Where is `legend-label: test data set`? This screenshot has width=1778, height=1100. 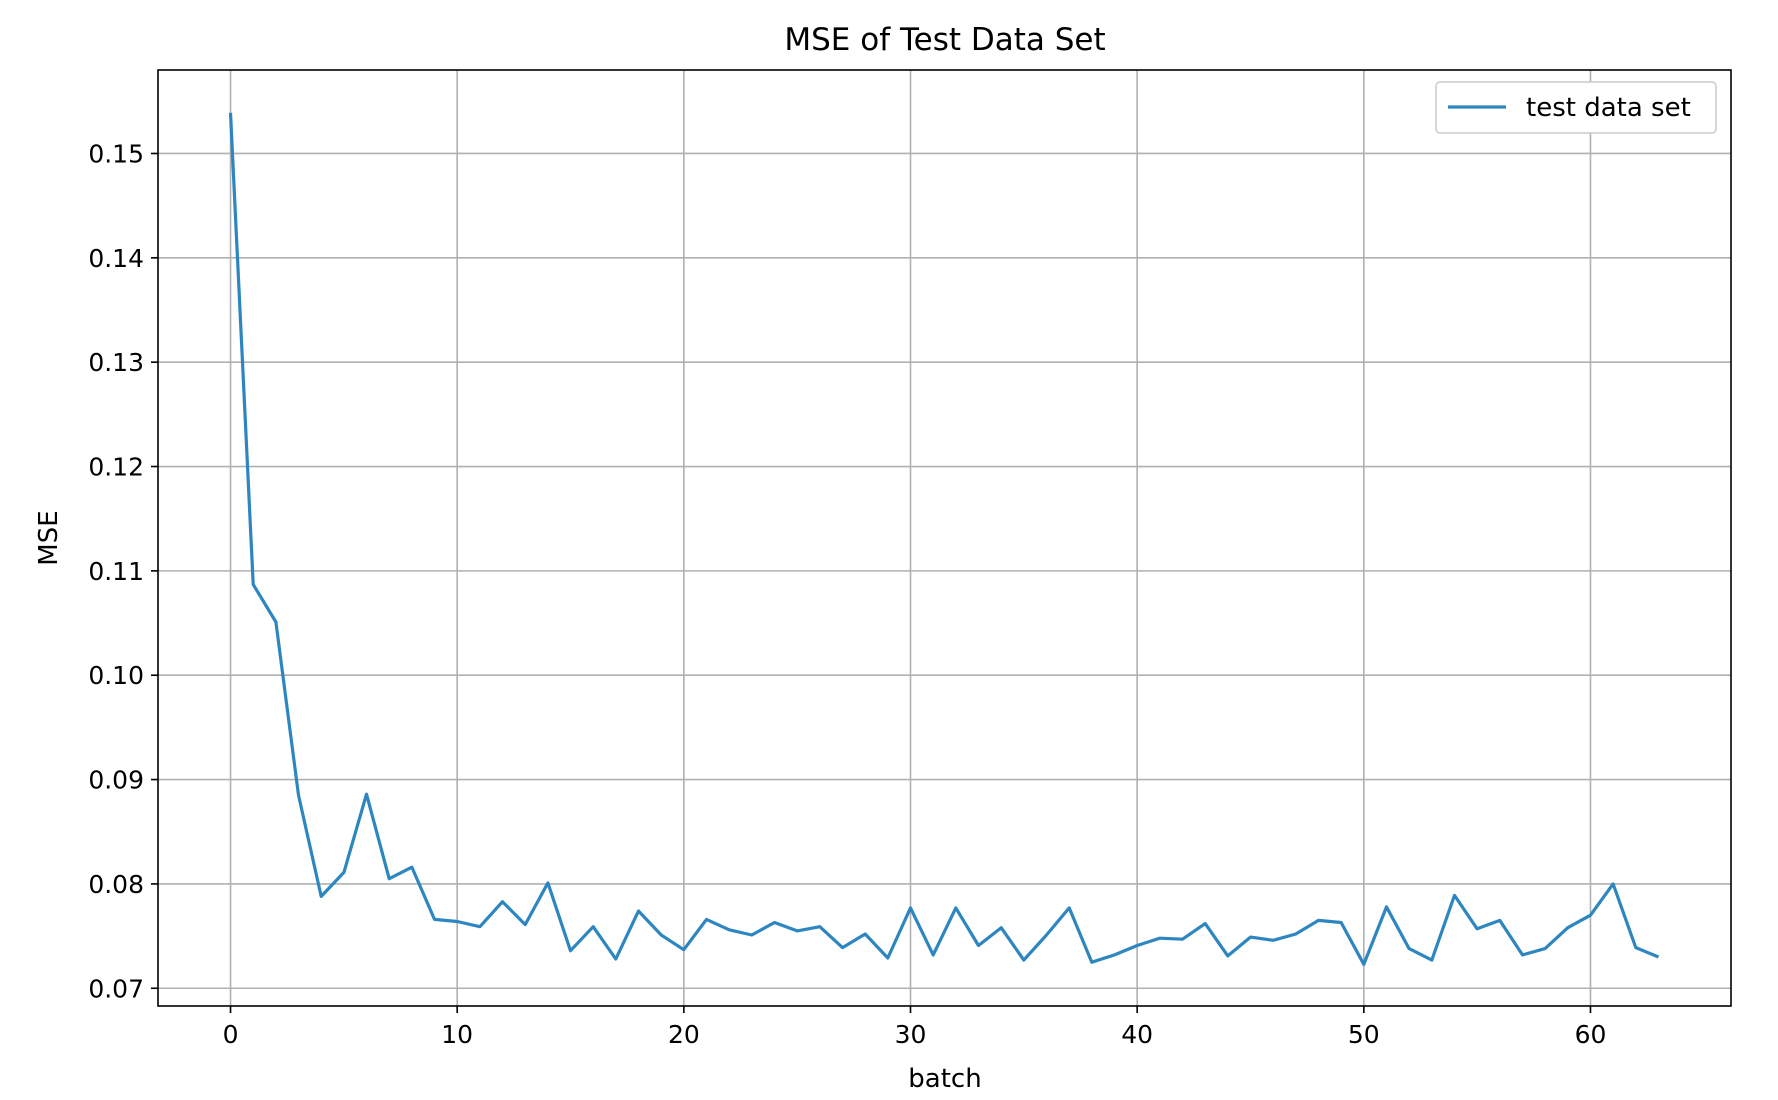
legend-label: test data set is located at coordinates (1608, 108).